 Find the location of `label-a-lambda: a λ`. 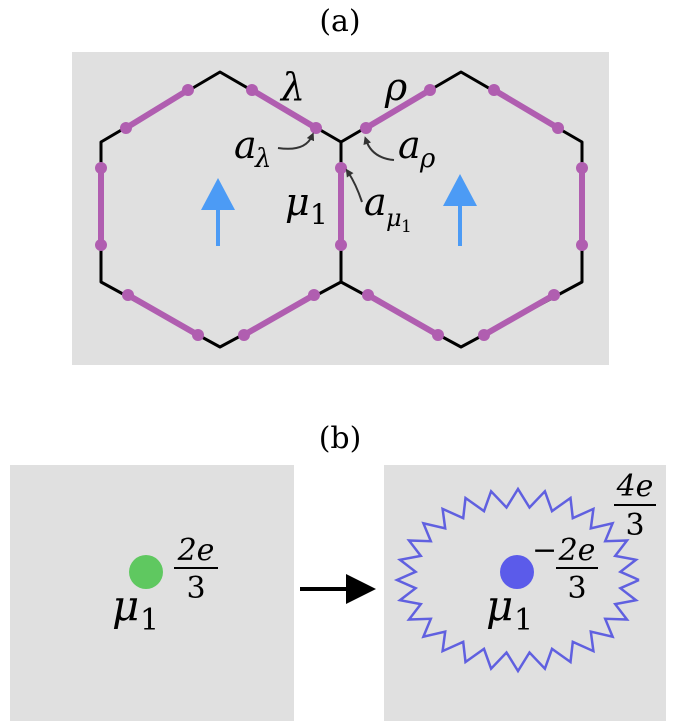

label-a-lambda: a λ is located at coordinates (252, 148).